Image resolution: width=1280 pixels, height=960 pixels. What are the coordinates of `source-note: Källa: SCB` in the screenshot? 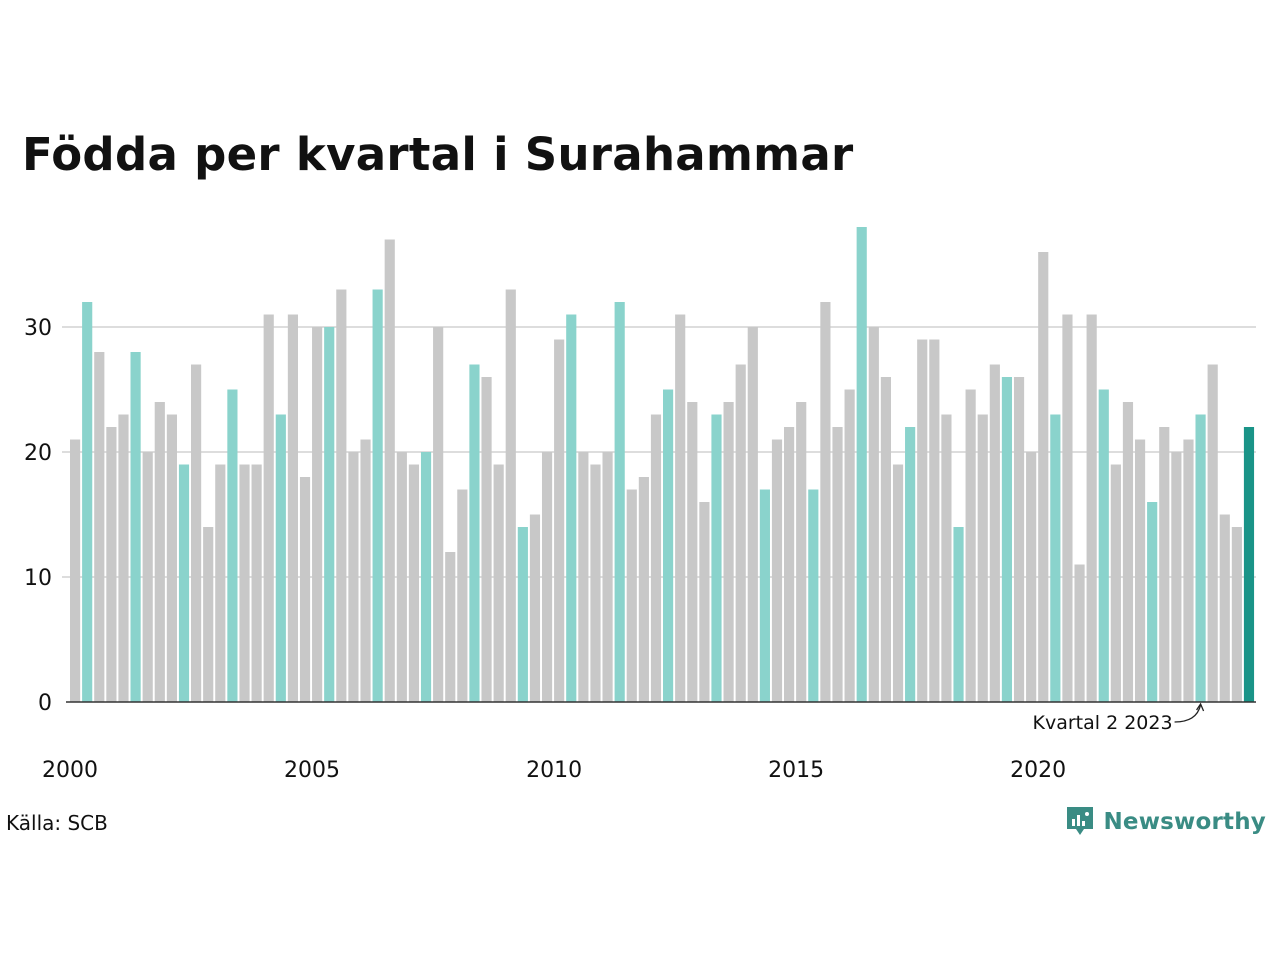 It's located at (57, 823).